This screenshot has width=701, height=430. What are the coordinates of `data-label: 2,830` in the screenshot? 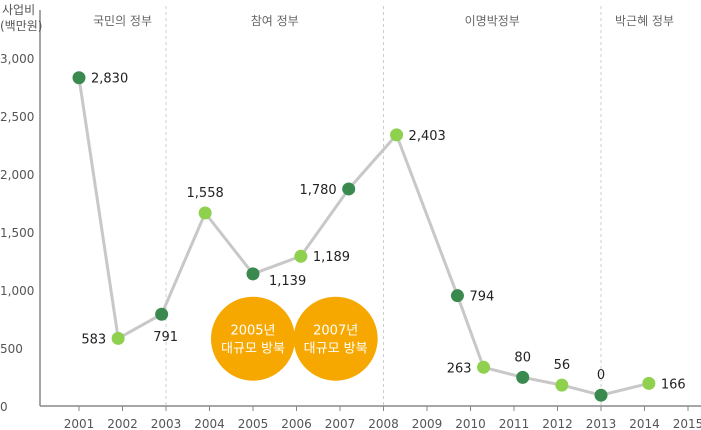 It's located at (109, 79).